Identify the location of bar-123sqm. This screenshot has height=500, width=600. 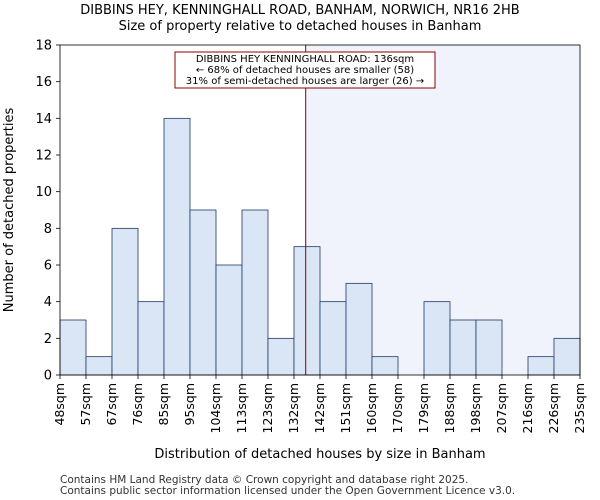
(281, 356).